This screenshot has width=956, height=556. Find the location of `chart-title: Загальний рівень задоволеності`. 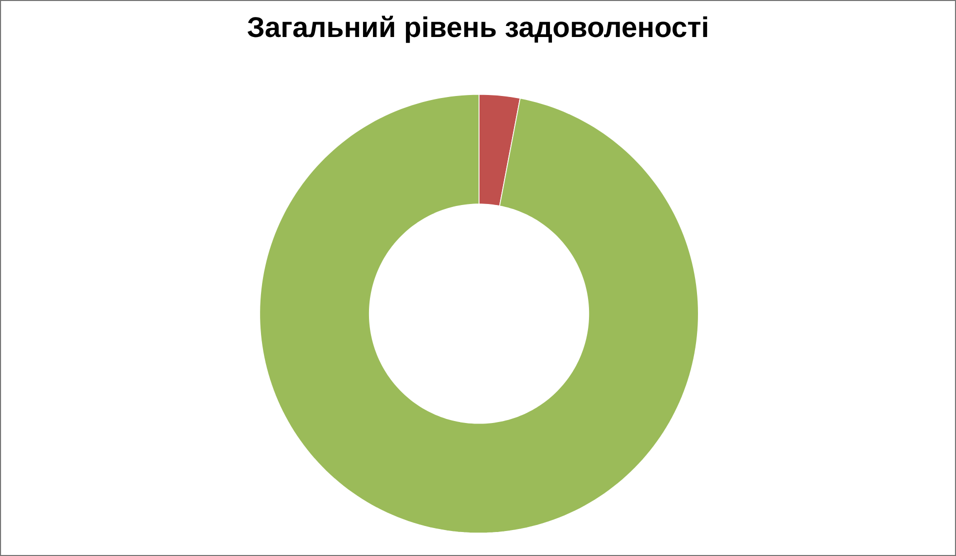

chart-title: Загальний рівень задоволеності is located at coordinates (478, 29).